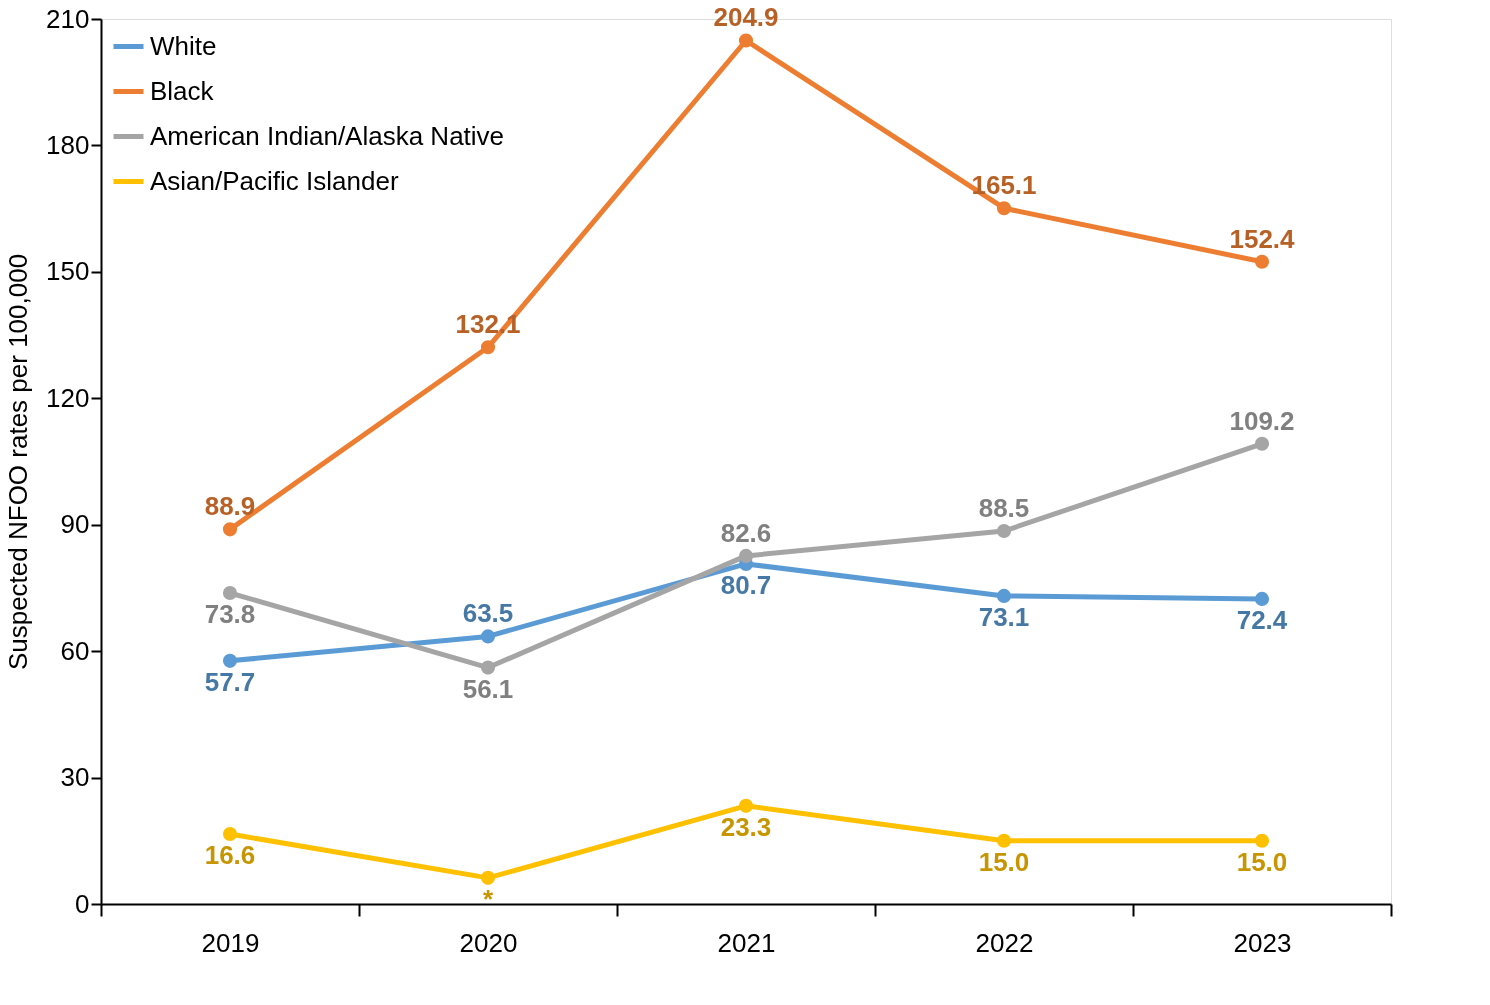  I want to click on data-label: 56.1, so click(488, 688).